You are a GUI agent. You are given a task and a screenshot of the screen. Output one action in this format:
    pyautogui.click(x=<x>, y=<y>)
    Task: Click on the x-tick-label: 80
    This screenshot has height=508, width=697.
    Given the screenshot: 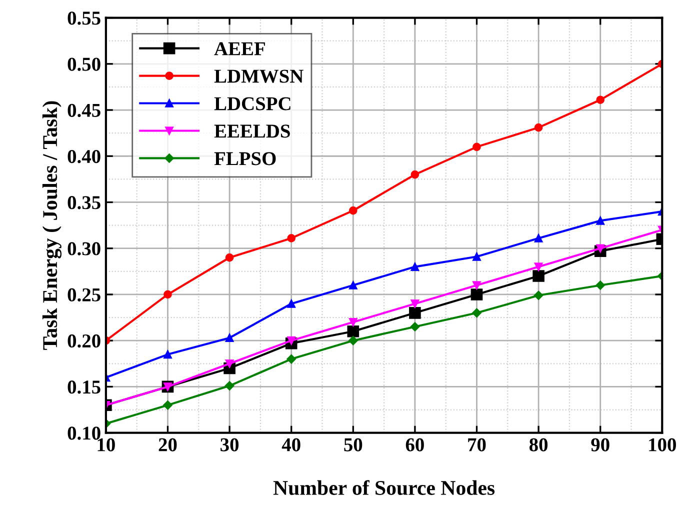 What is the action you would take?
    pyautogui.click(x=538, y=445)
    